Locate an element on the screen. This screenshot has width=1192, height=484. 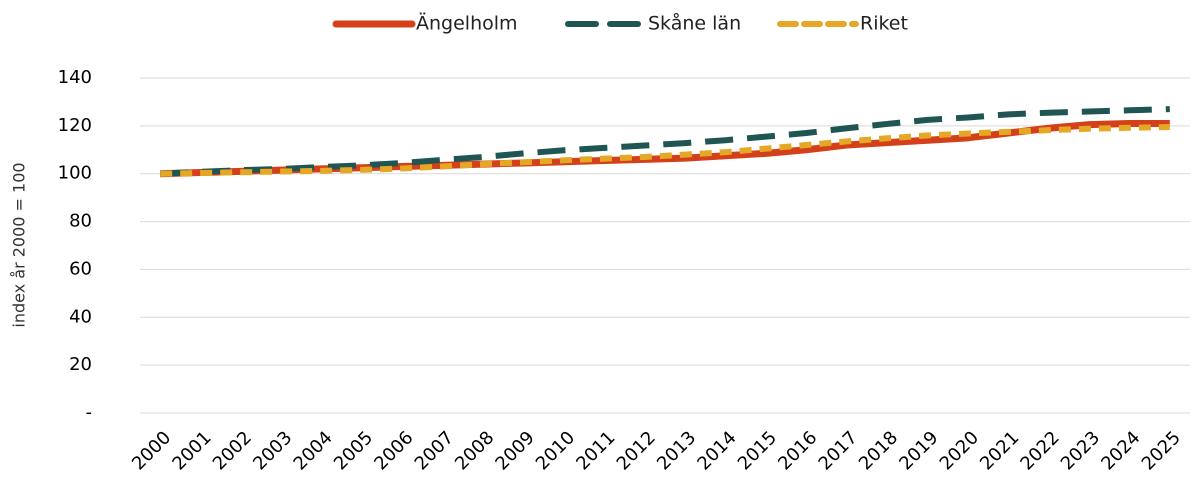
x-tick-label: 2022 is located at coordinates (1039, 450).